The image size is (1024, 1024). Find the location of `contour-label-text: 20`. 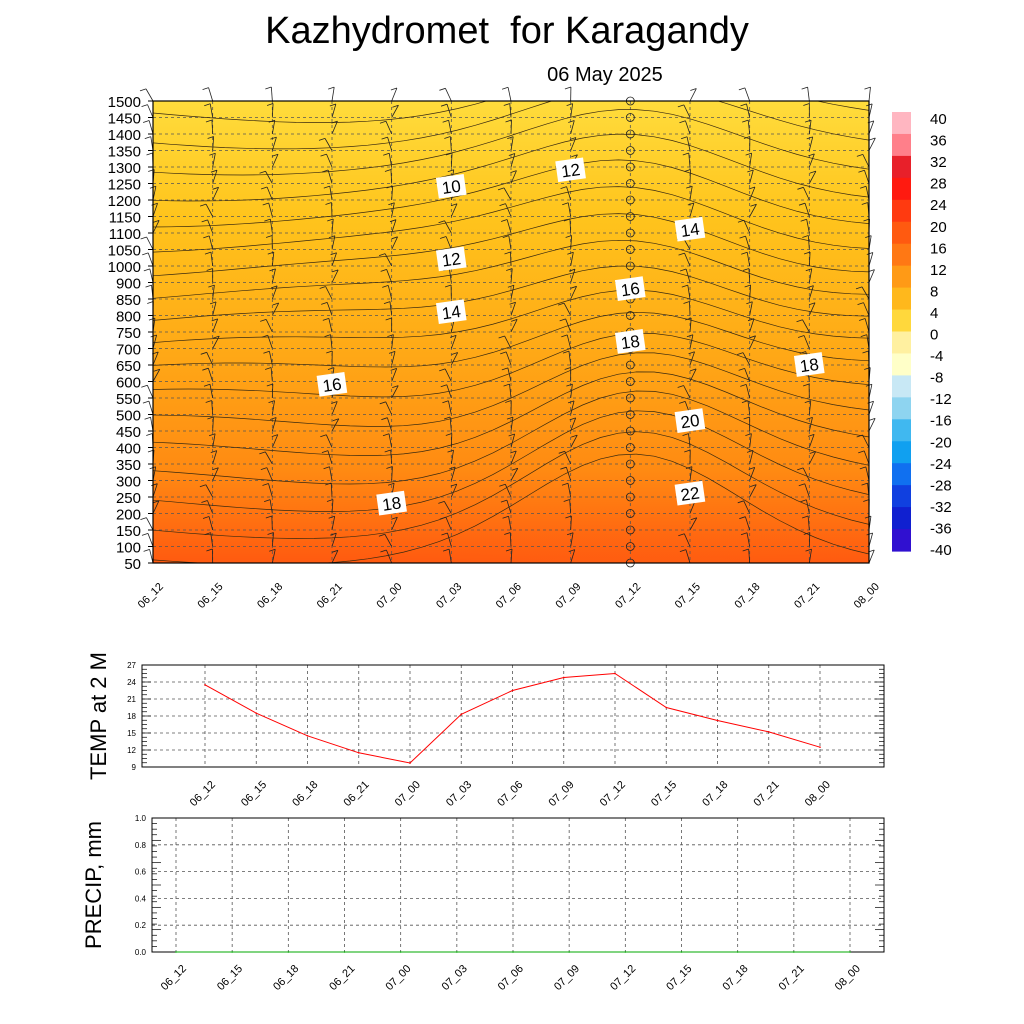

contour-label-text: 20 is located at coordinates (689, 421).